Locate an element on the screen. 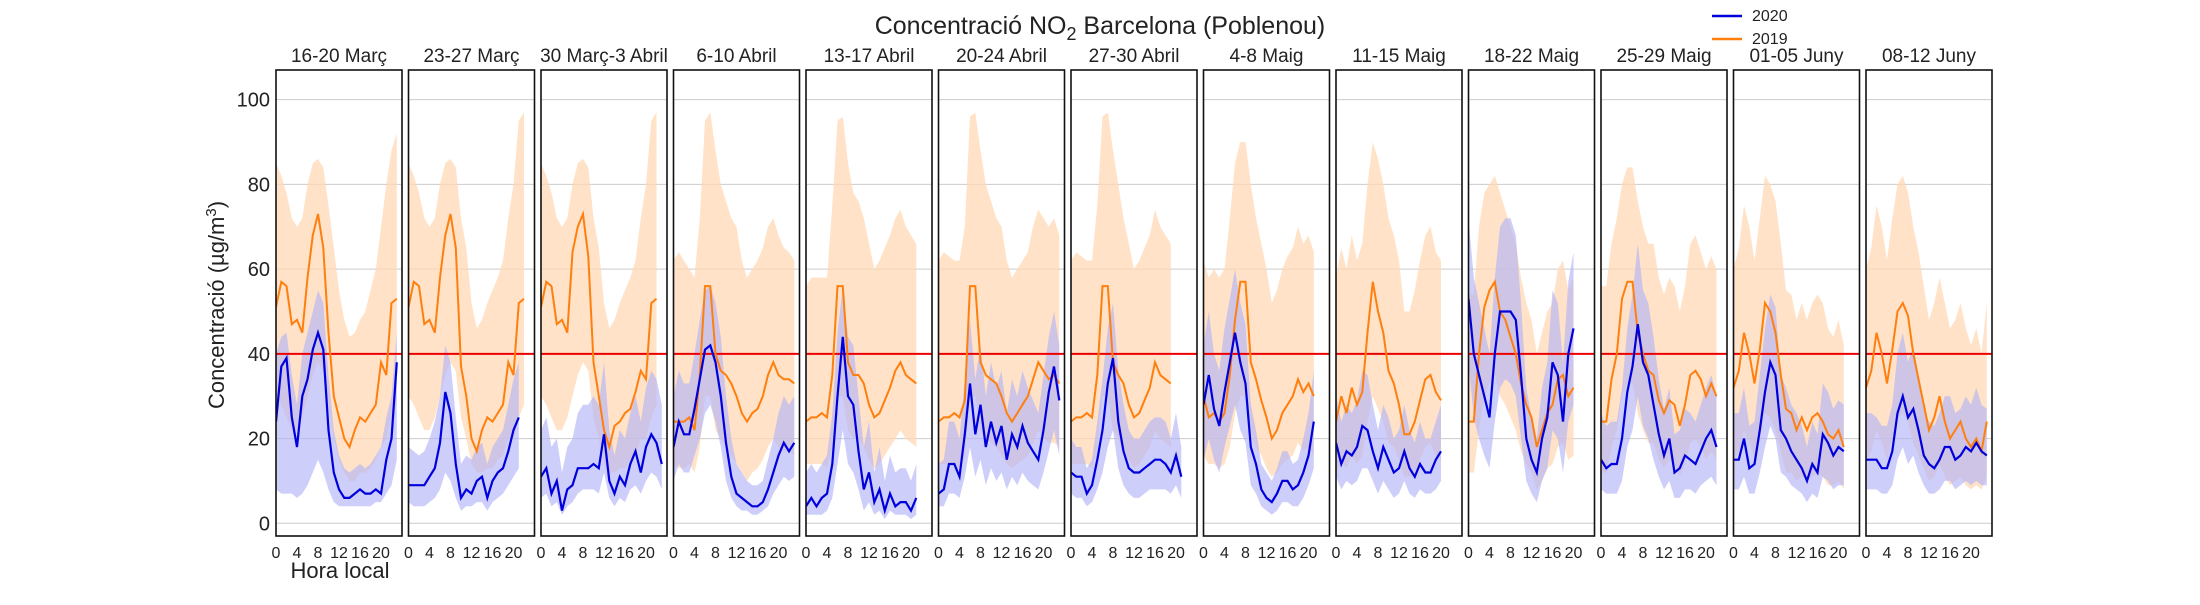 The height and width of the screenshot is (605, 2200). panel-title: 08-12 Juny is located at coordinates (1929, 56).